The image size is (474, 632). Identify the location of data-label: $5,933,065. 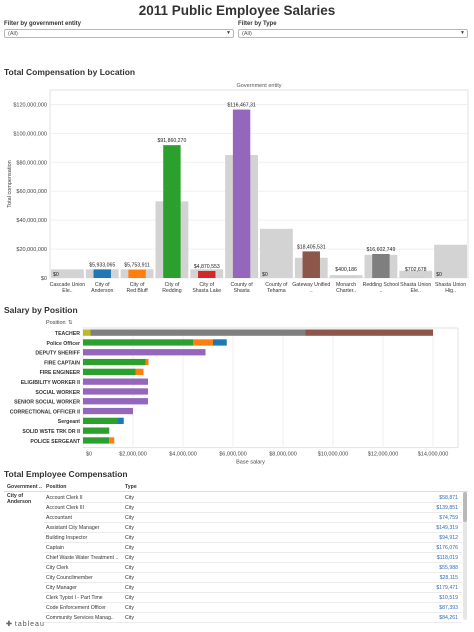
(102, 265).